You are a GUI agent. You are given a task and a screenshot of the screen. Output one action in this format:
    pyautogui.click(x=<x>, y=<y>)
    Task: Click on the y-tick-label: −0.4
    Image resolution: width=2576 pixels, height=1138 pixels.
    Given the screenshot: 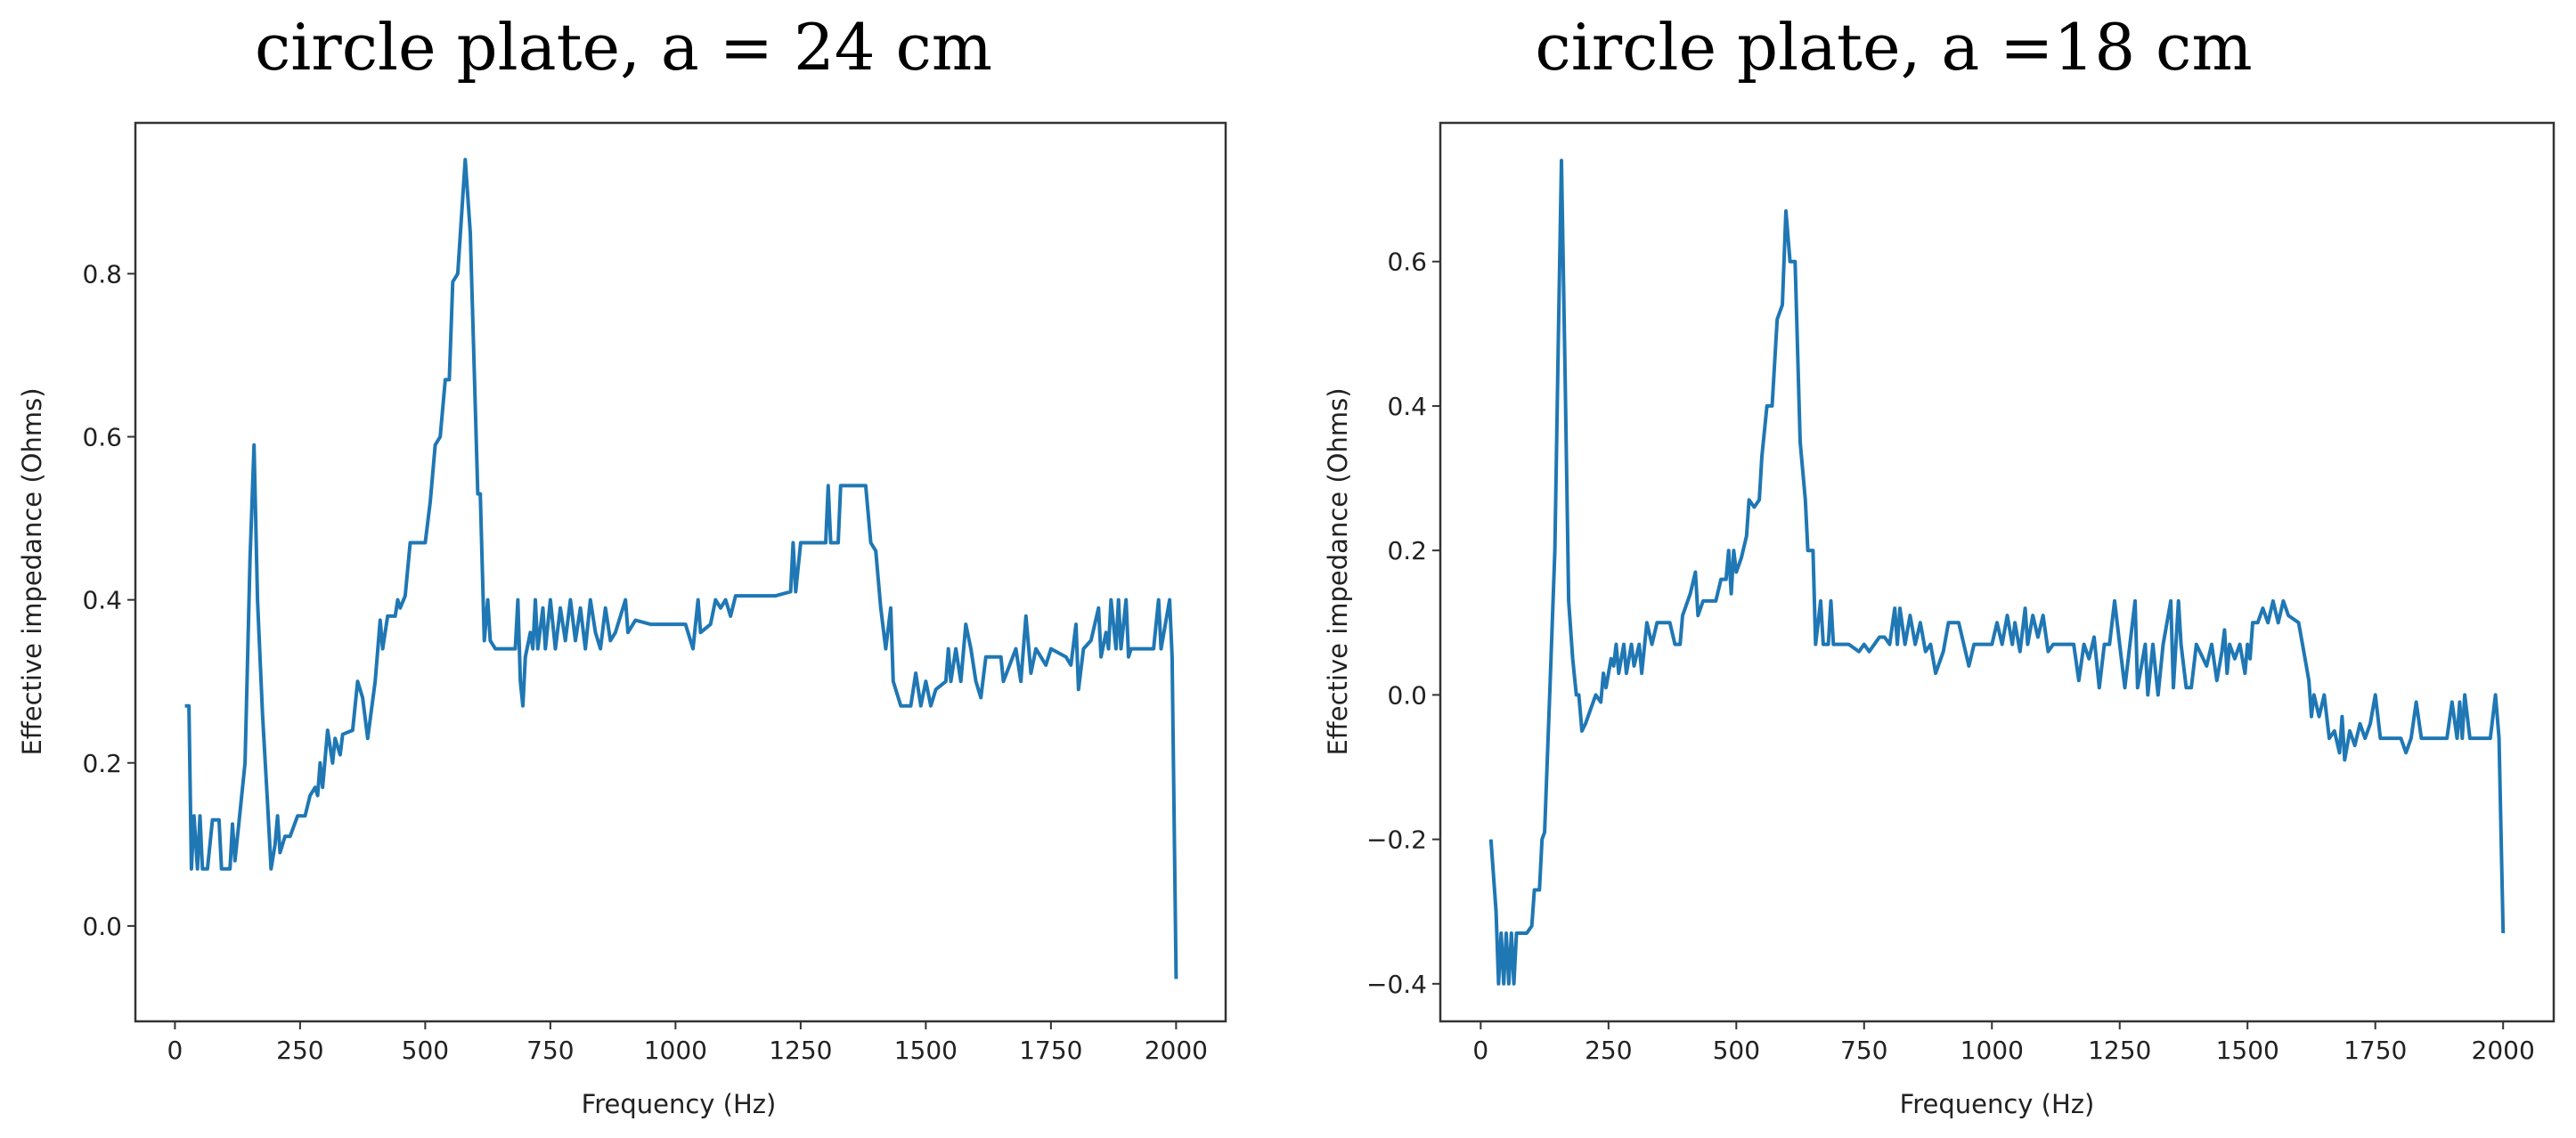 What is the action you would take?
    pyautogui.click(x=1397, y=984)
    